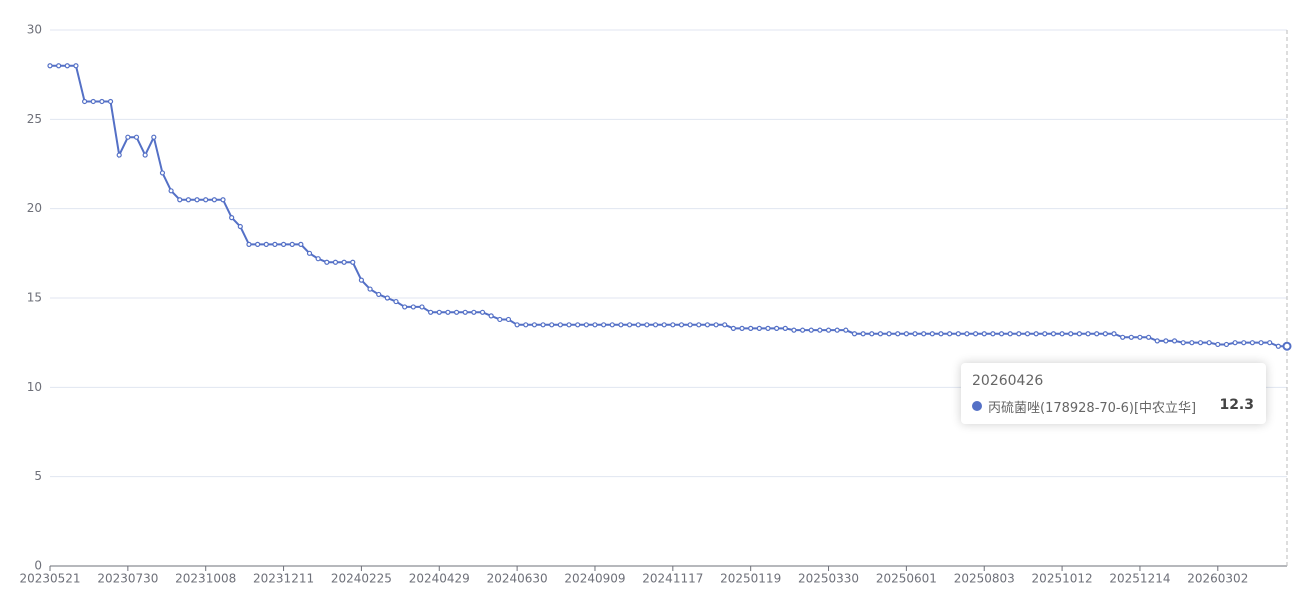  I want to click on x-tick-label: 20231211, so click(283, 579).